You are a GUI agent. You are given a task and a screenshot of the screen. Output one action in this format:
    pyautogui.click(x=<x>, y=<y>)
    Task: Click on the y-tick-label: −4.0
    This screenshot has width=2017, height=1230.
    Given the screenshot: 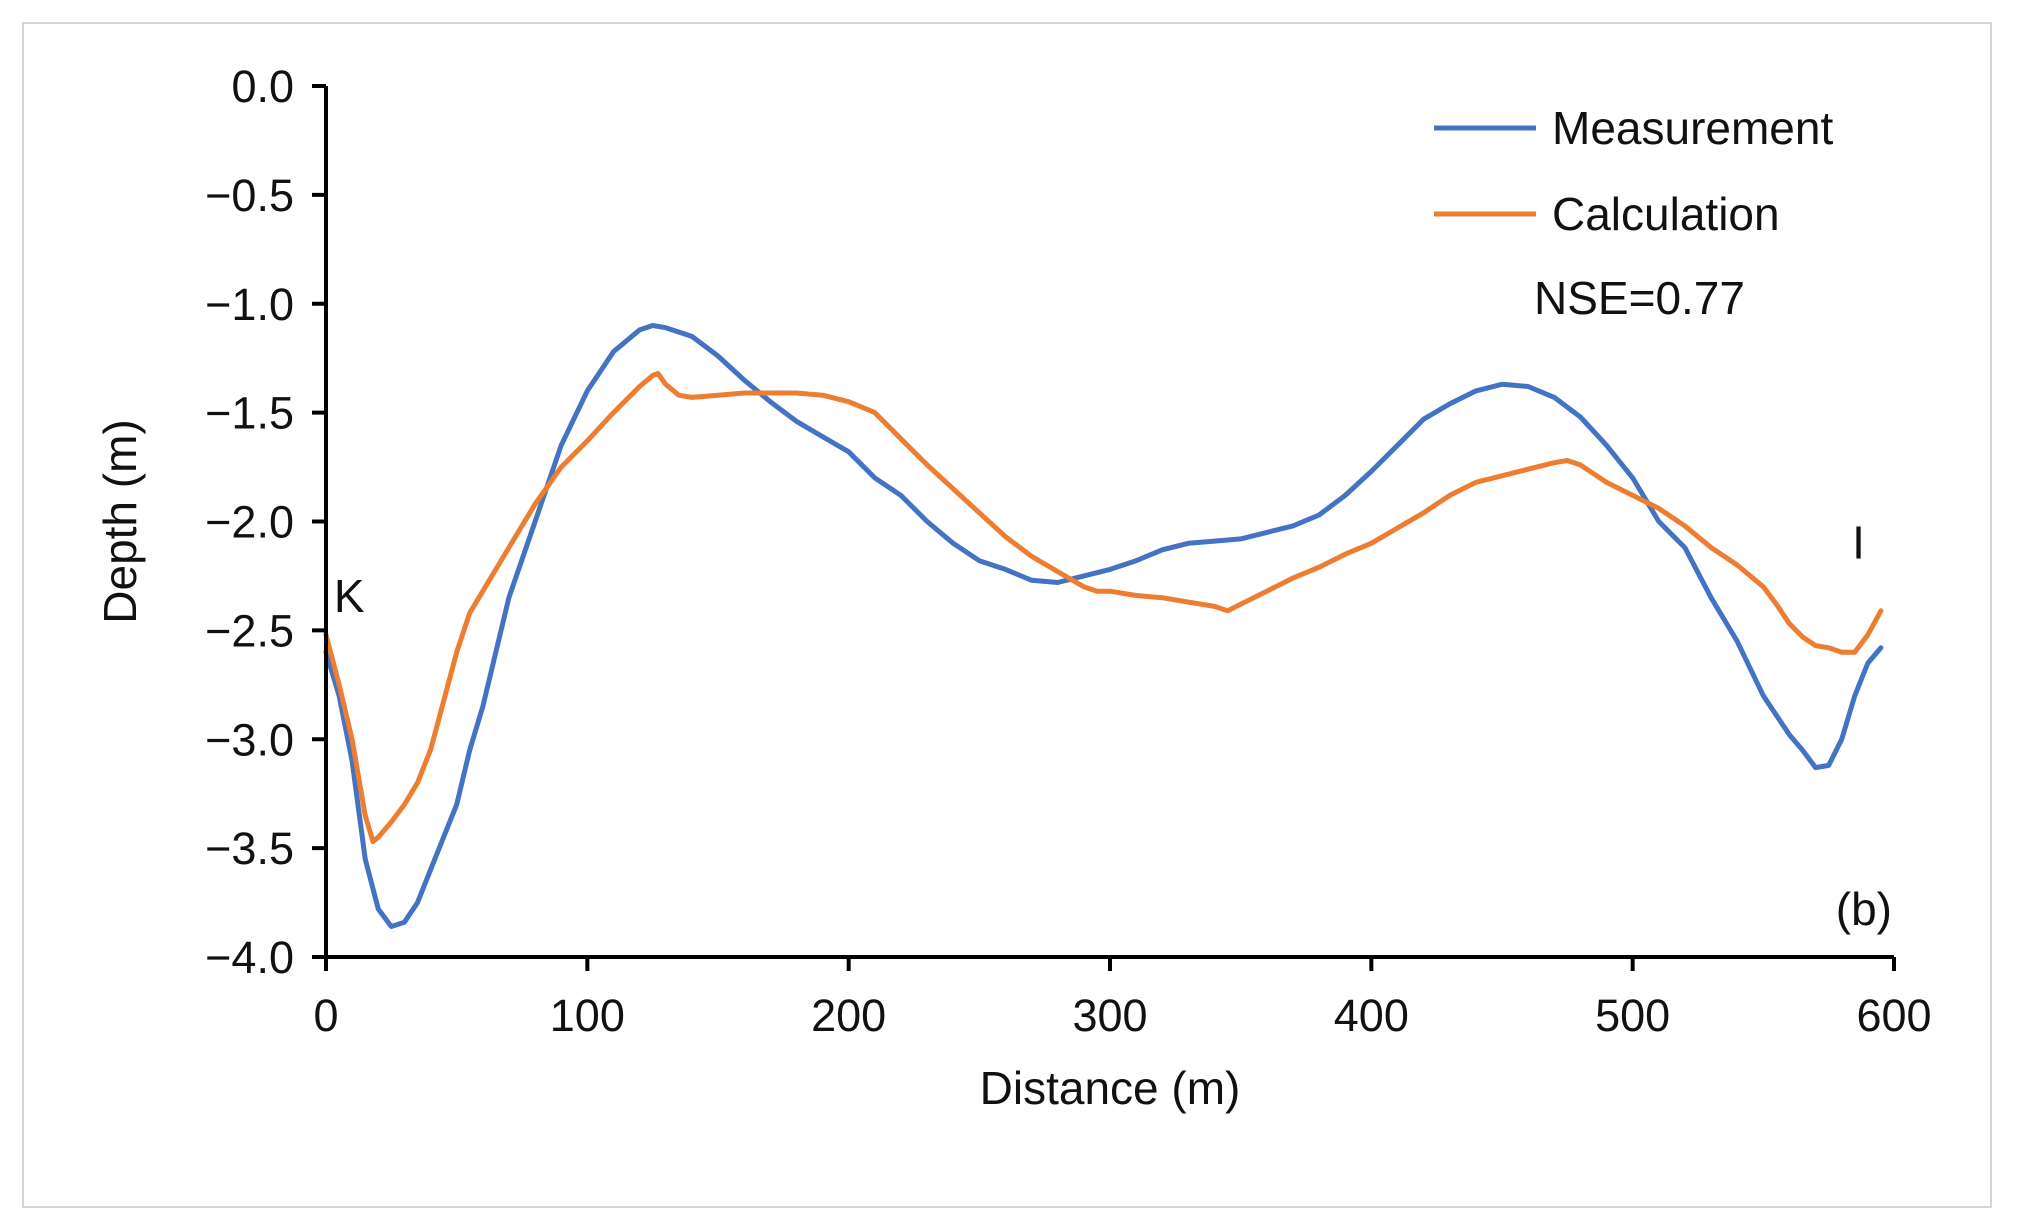 What is the action you would take?
    pyautogui.click(x=249, y=957)
    